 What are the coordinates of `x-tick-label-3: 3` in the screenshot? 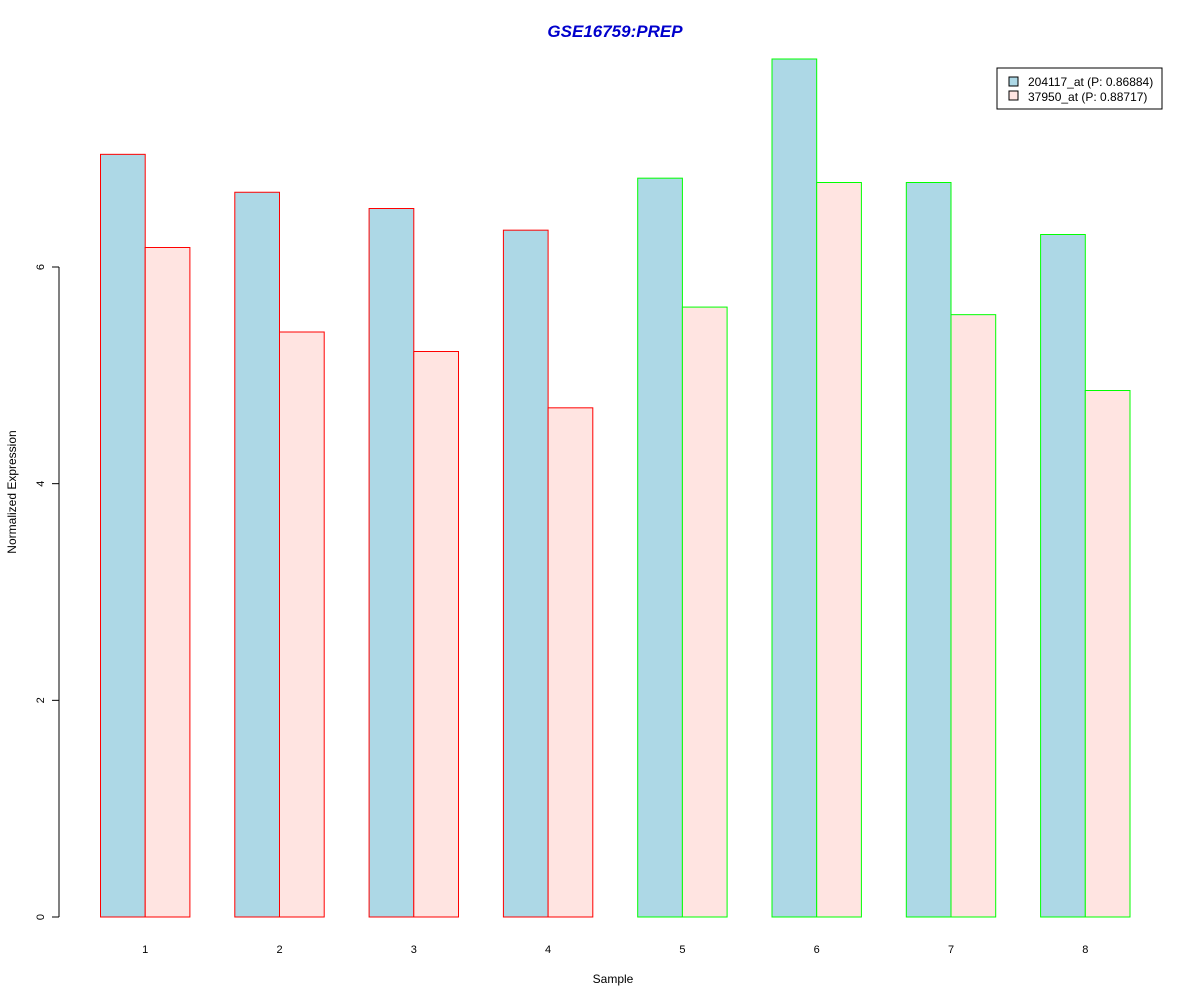 It's located at (414, 950).